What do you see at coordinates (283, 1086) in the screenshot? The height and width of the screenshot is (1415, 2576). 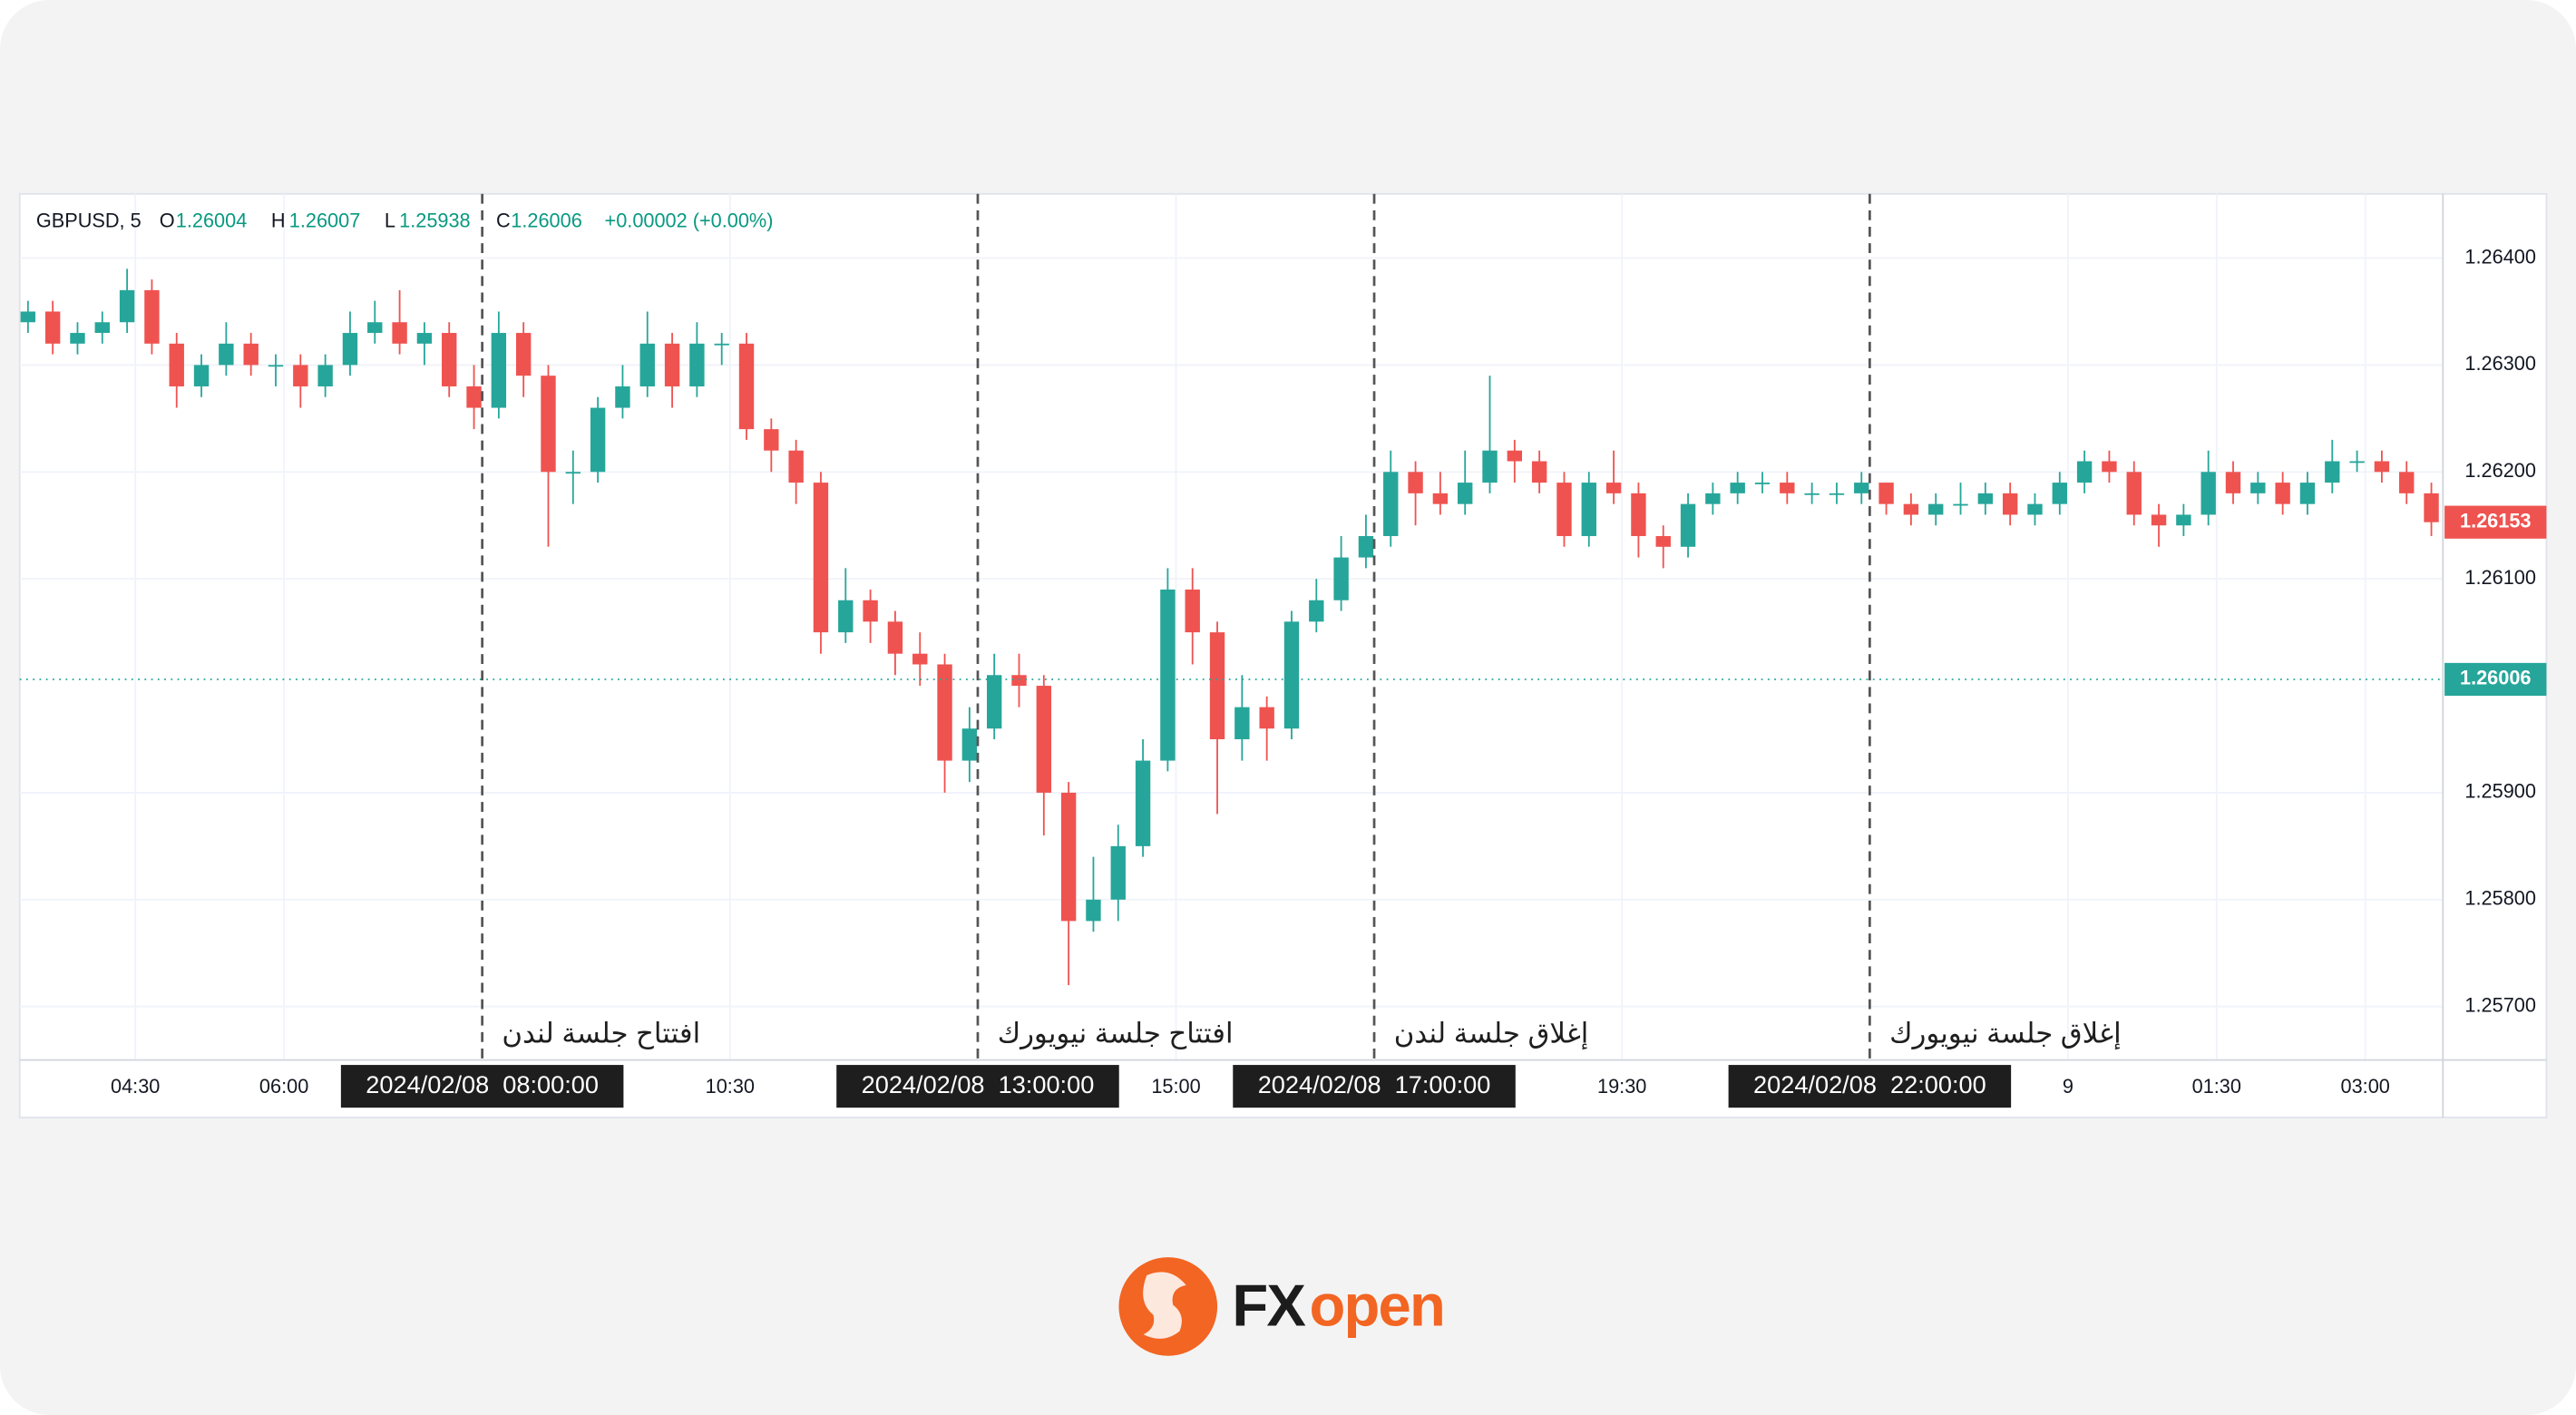 I see `x-tick-label: 06:00` at bounding box center [283, 1086].